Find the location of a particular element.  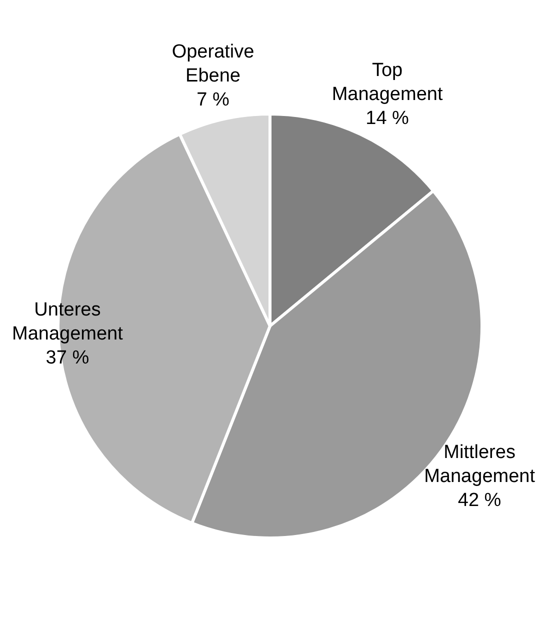

data-label: 7 % is located at coordinates (213, 100).